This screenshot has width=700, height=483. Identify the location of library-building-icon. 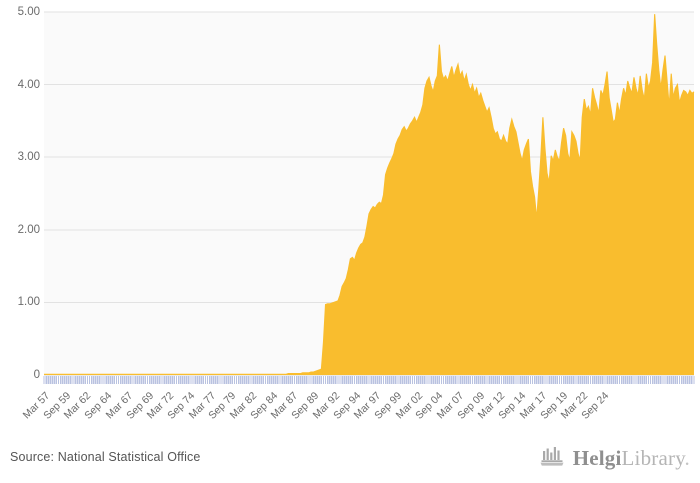
(553, 458).